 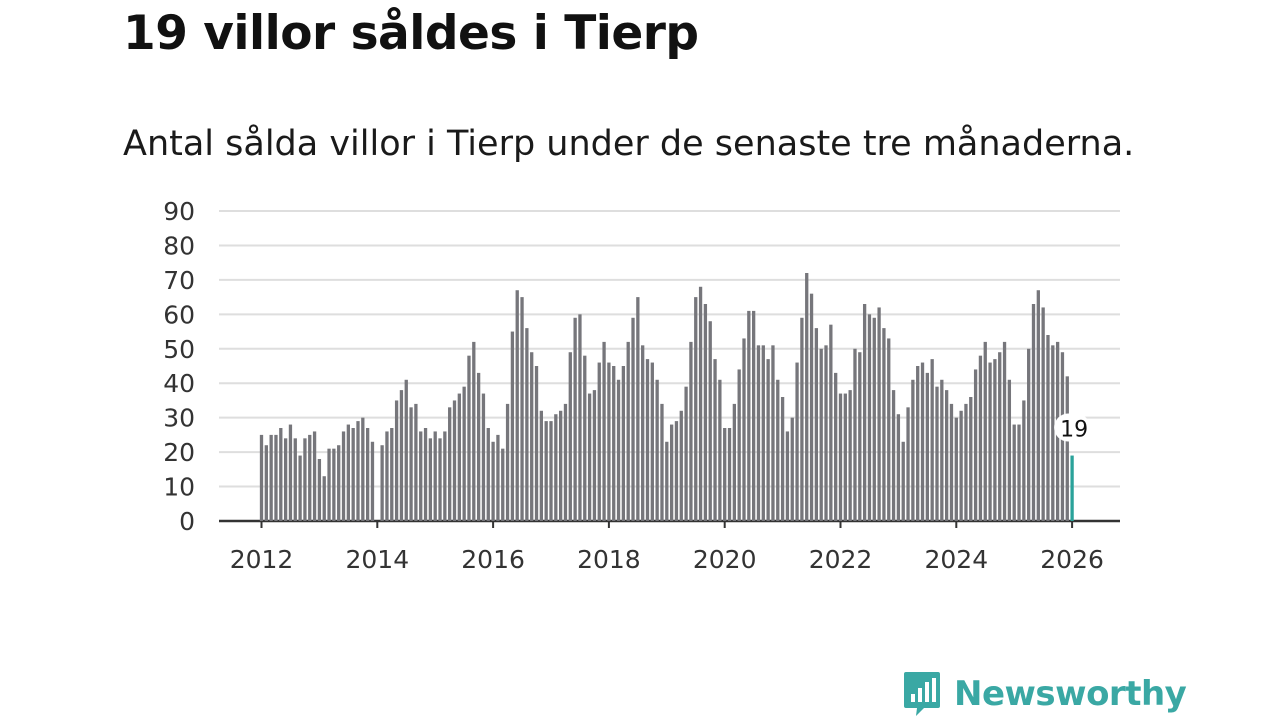 I want to click on x-tick-label: 2024, so click(x=956, y=559).